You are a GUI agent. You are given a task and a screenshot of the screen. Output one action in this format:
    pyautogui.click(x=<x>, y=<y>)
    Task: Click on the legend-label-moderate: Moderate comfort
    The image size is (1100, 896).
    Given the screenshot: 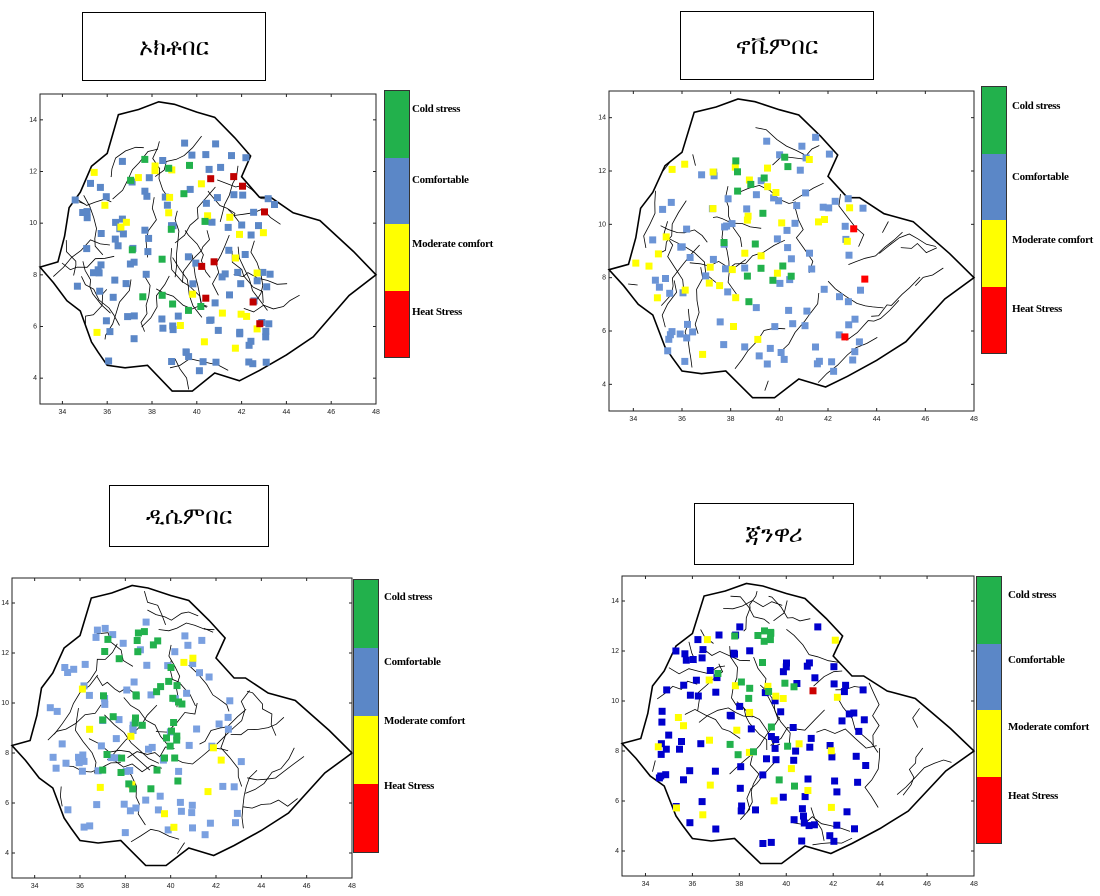 What is the action you would take?
    pyautogui.click(x=453, y=244)
    